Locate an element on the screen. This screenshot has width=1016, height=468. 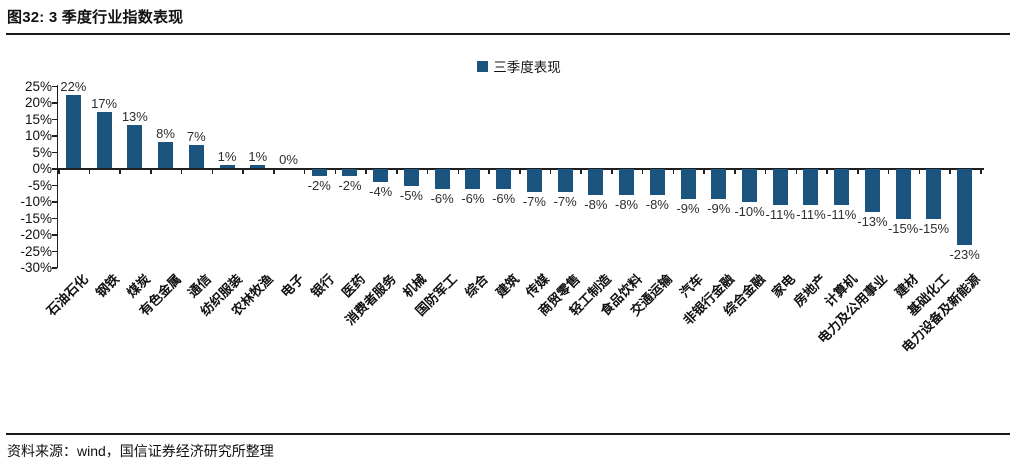
y-axis-tick-label: 0% is located at coordinates (42, 168).